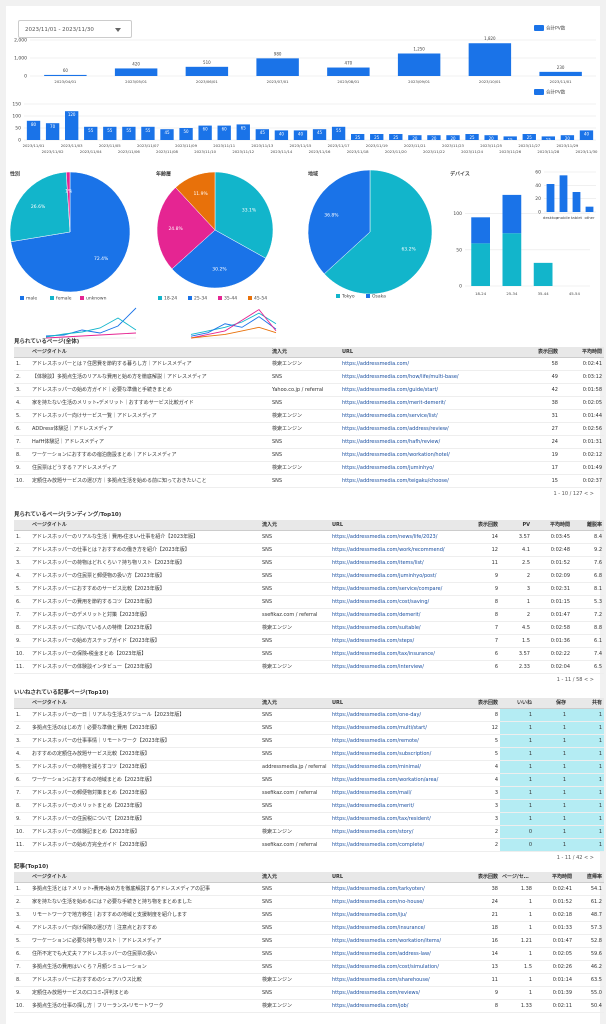 The height and width of the screenshot is (1024, 606). I want to click on column-header: 流入元, so click(270, 703).